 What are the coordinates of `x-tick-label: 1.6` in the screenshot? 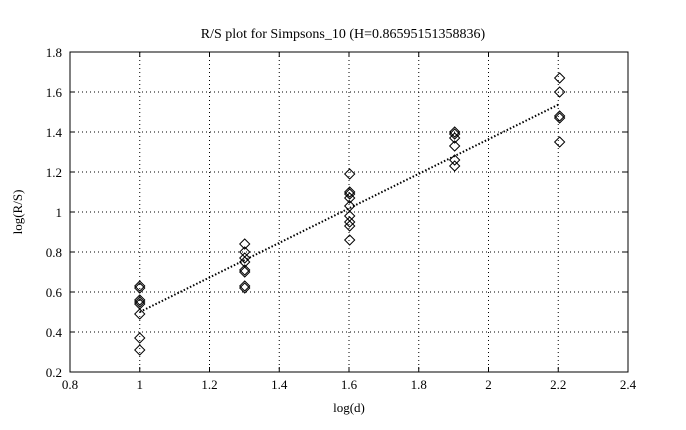 It's located at (349, 384).